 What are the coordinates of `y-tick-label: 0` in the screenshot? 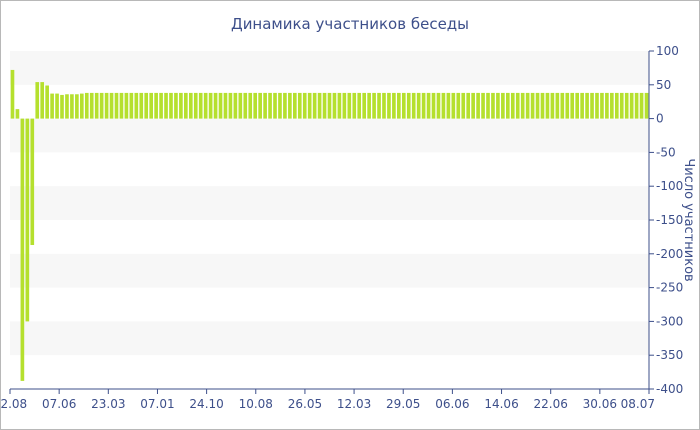 It's located at (660, 119).